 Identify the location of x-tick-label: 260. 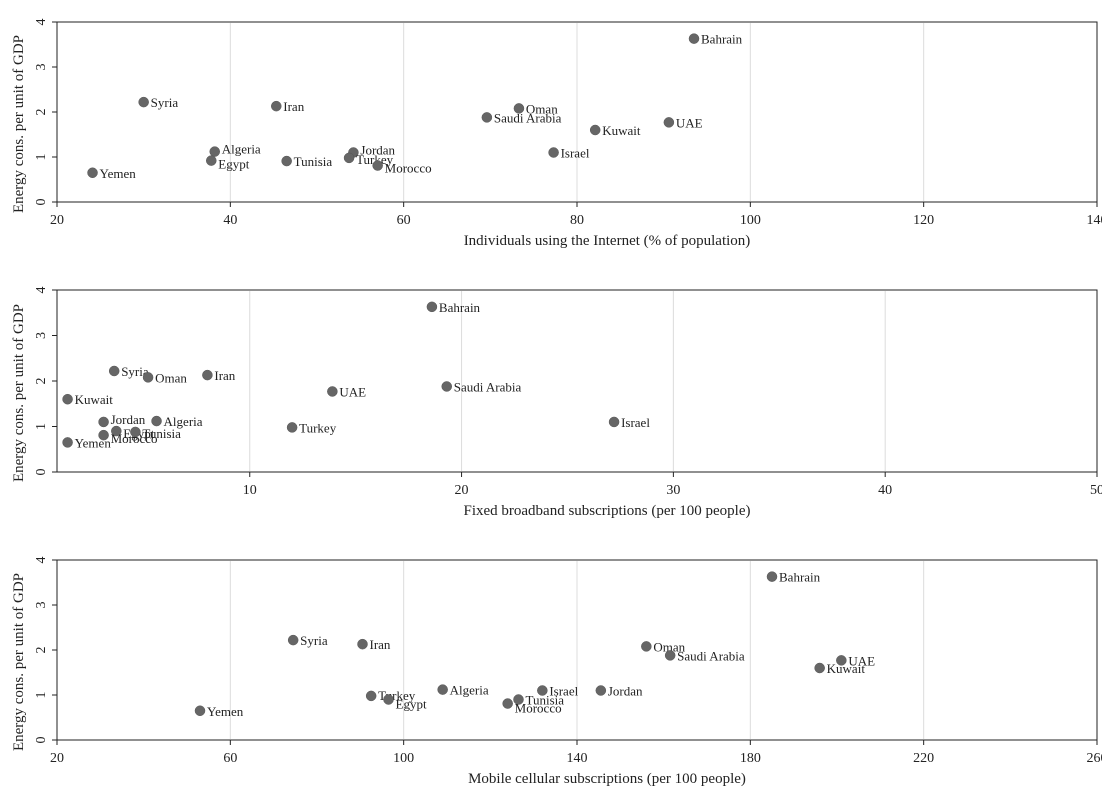
(1094, 758).